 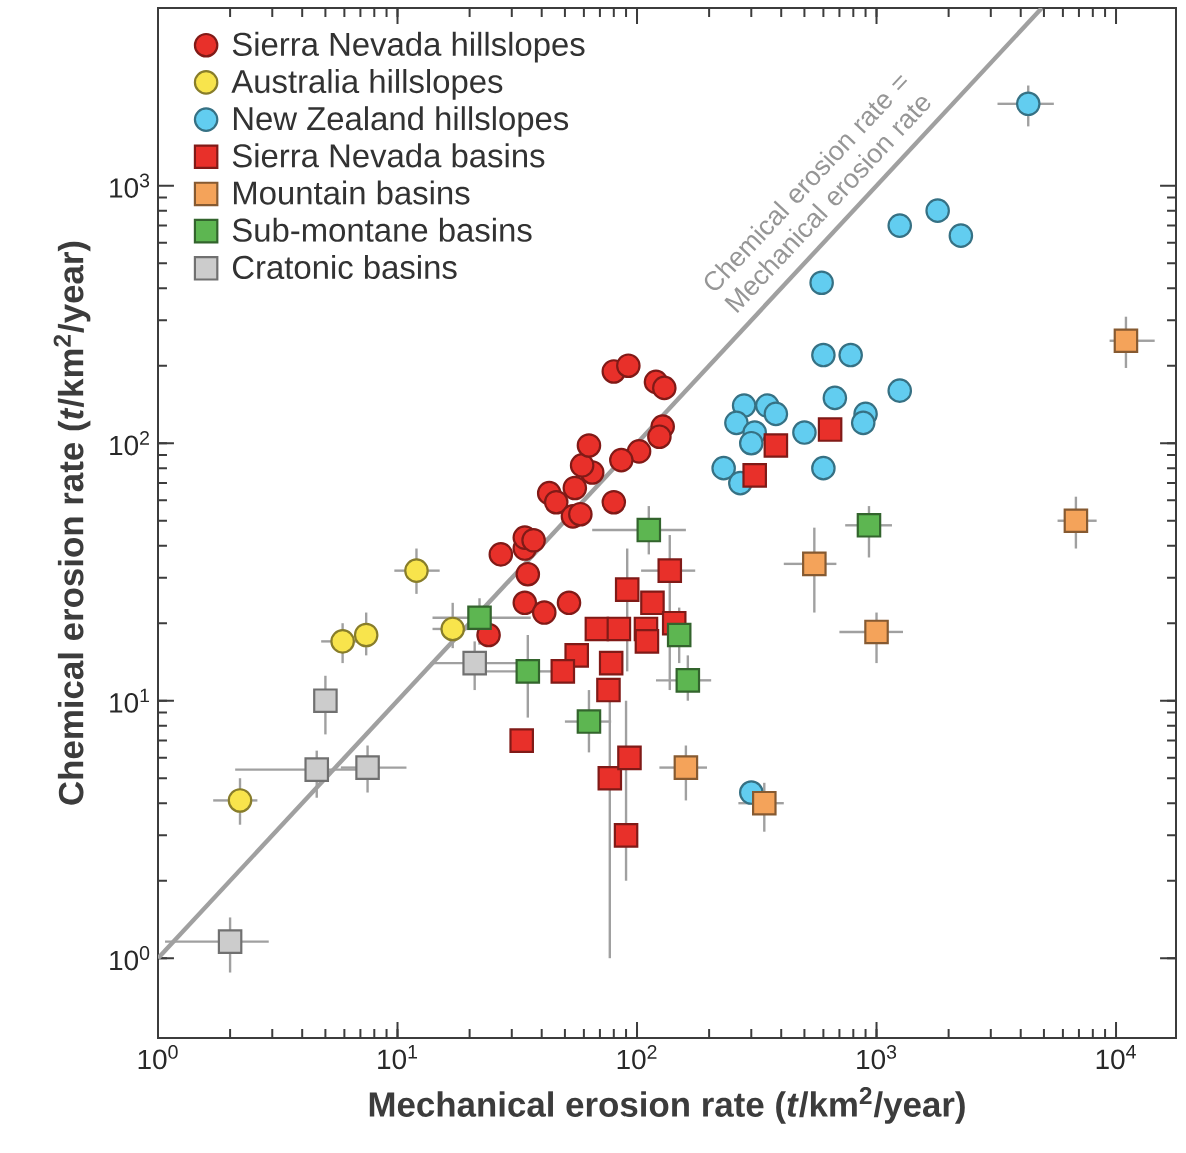 I want to click on legend-label: Sierra Nevada hillslopes, so click(x=408, y=47).